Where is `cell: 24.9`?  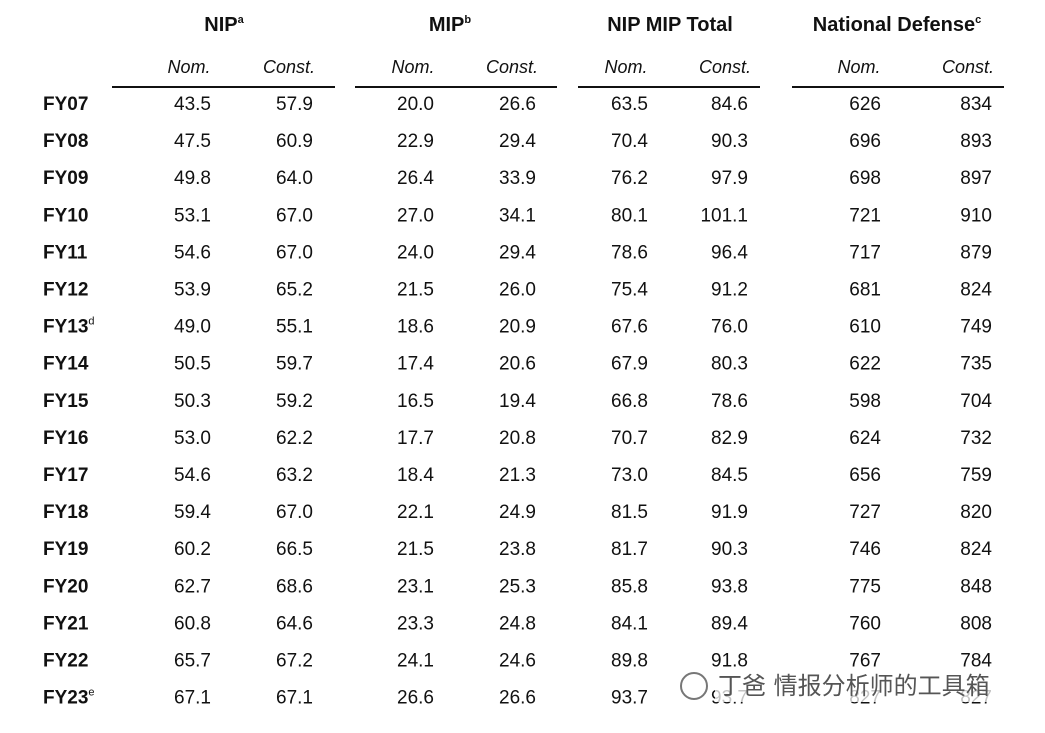
cell: 24.9 is located at coordinates (517, 512).